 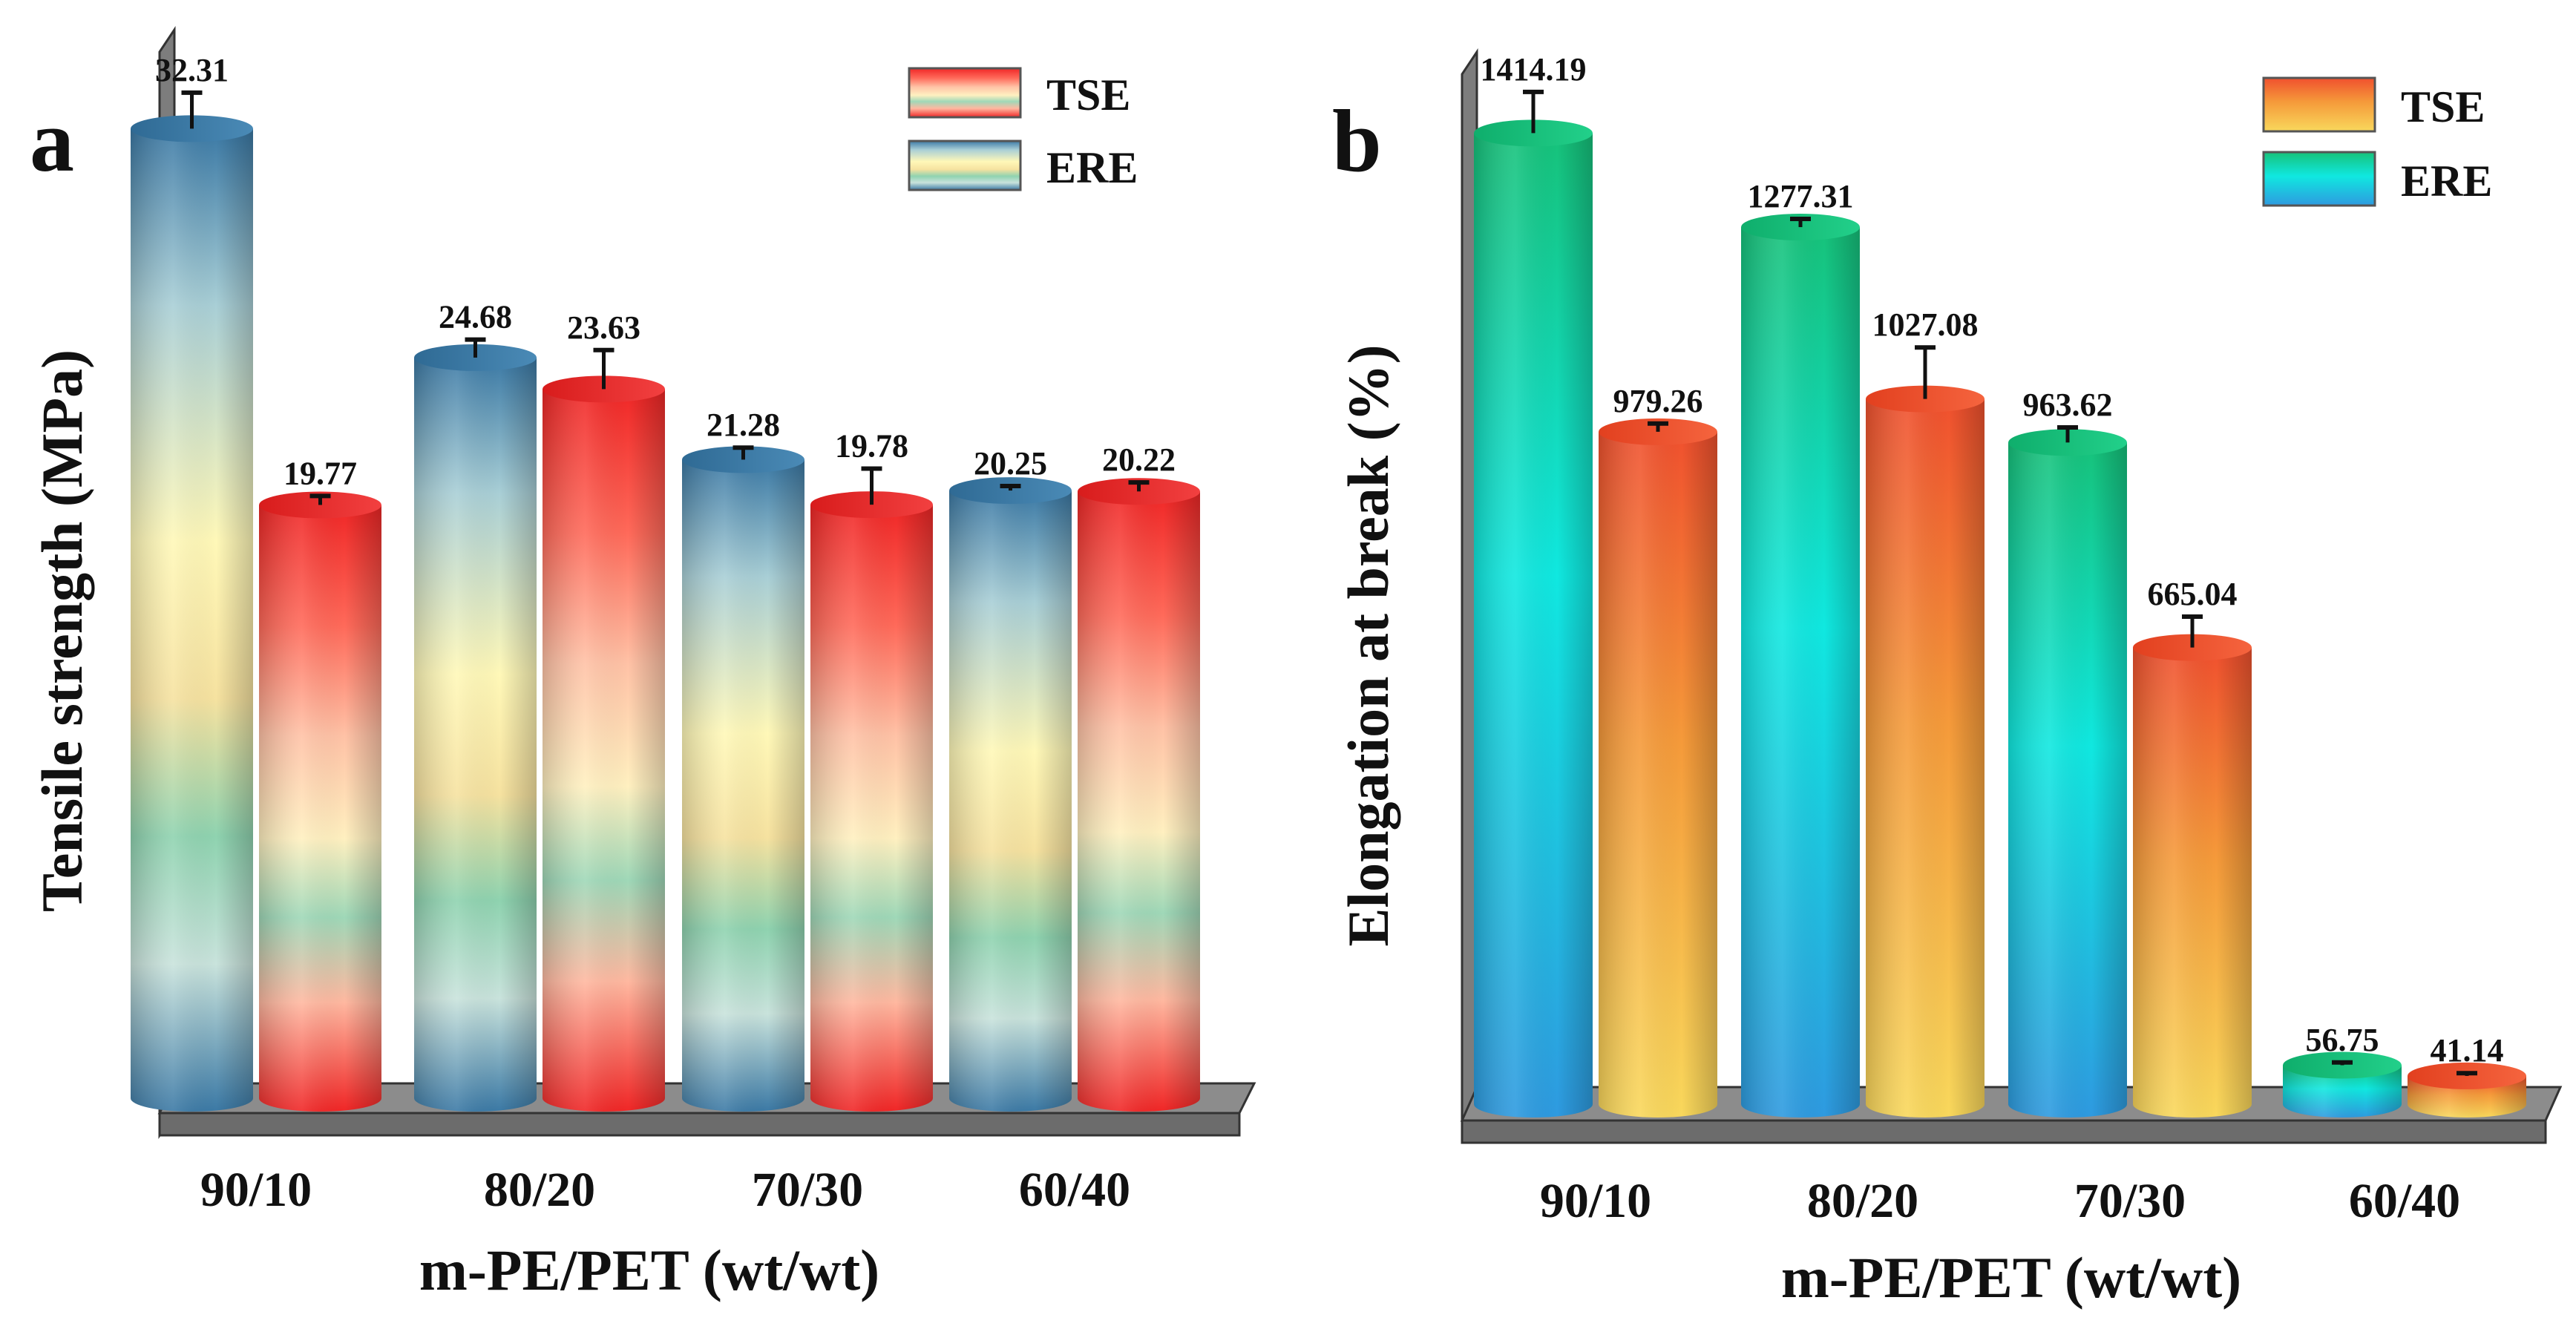 What do you see at coordinates (2192, 882) in the screenshot?
I see `panel-b-bar-tse-70-30-shade` at bounding box center [2192, 882].